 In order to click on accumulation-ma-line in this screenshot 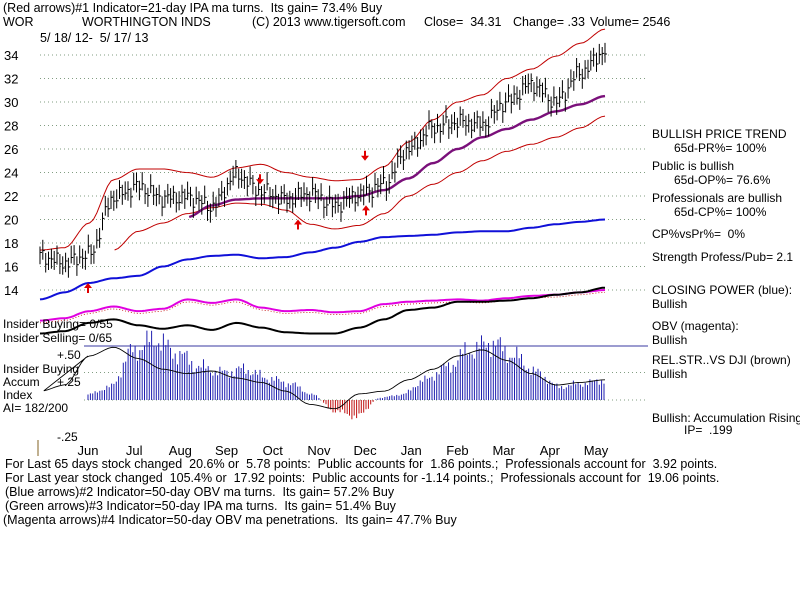, I will do `click(324, 378)`.